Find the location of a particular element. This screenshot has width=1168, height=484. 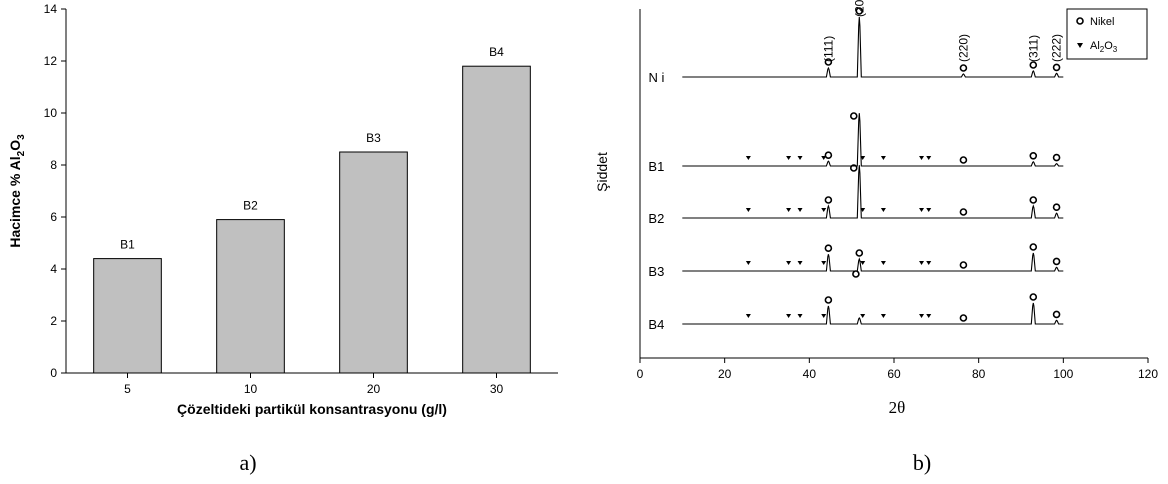

legend-nikel-symbol is located at coordinates (1080, 21).